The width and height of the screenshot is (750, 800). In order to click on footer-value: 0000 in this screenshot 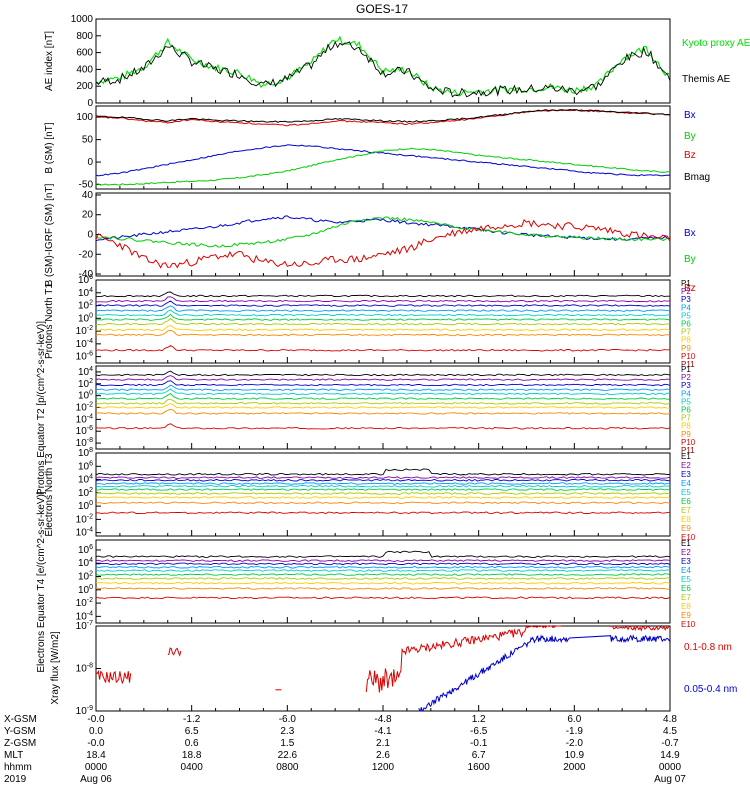, I will do `click(96, 767)`.